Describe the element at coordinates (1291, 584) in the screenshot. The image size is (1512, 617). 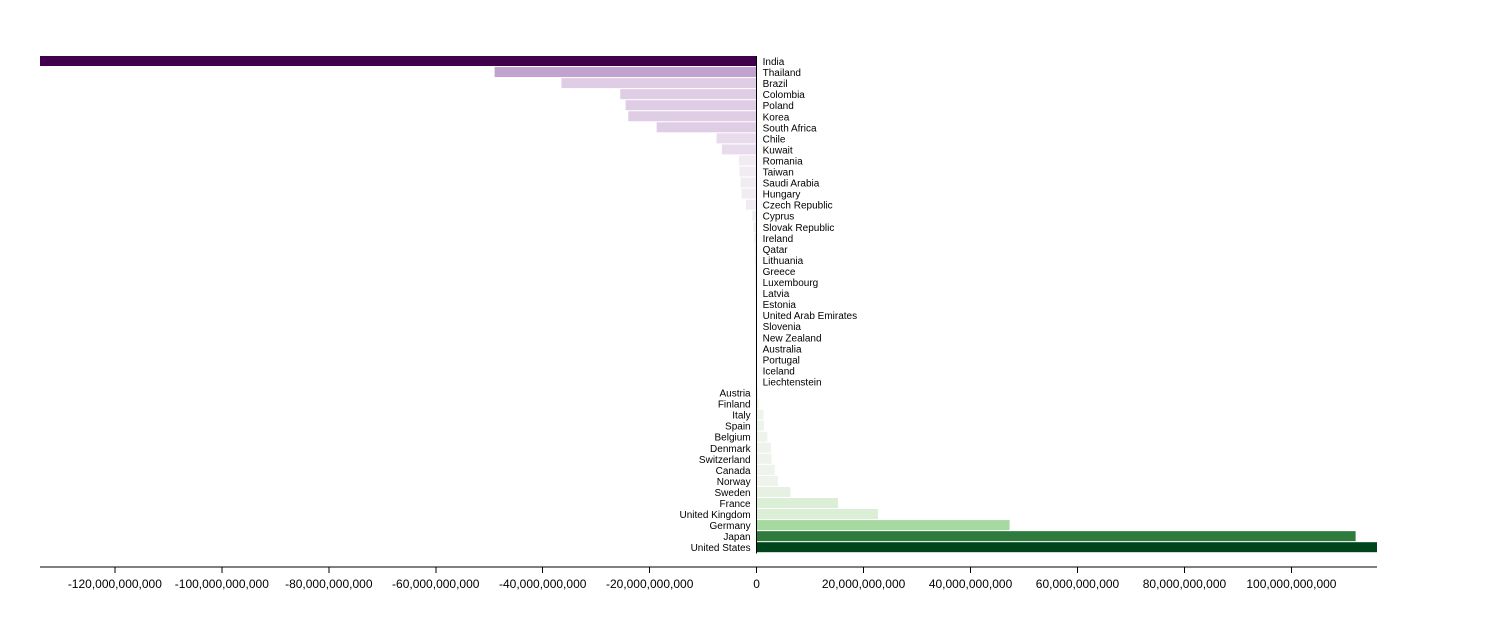
I see `x-tick-label: 100,000,000,000` at that location.